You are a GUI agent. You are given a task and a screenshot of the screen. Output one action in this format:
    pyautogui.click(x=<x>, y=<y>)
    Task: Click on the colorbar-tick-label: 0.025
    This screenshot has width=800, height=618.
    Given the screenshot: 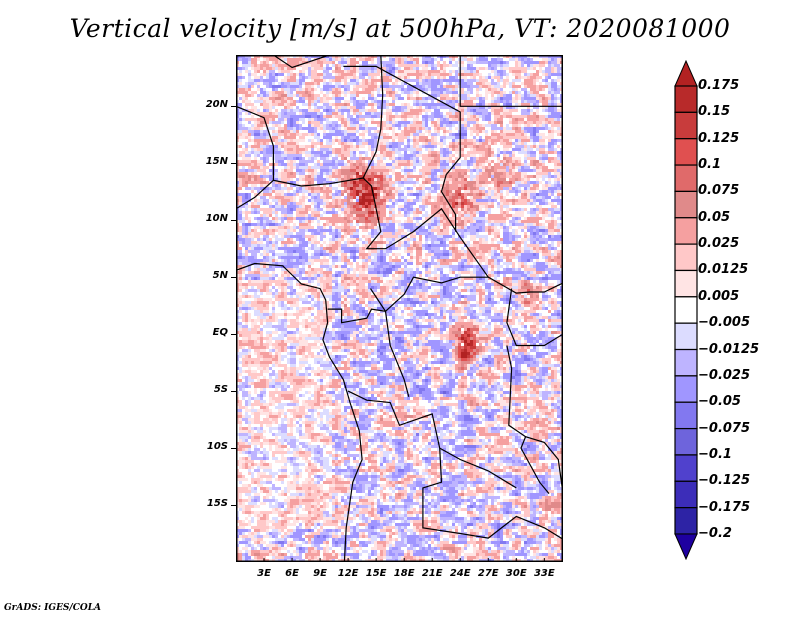 What is the action you would take?
    pyautogui.click(x=719, y=244)
    